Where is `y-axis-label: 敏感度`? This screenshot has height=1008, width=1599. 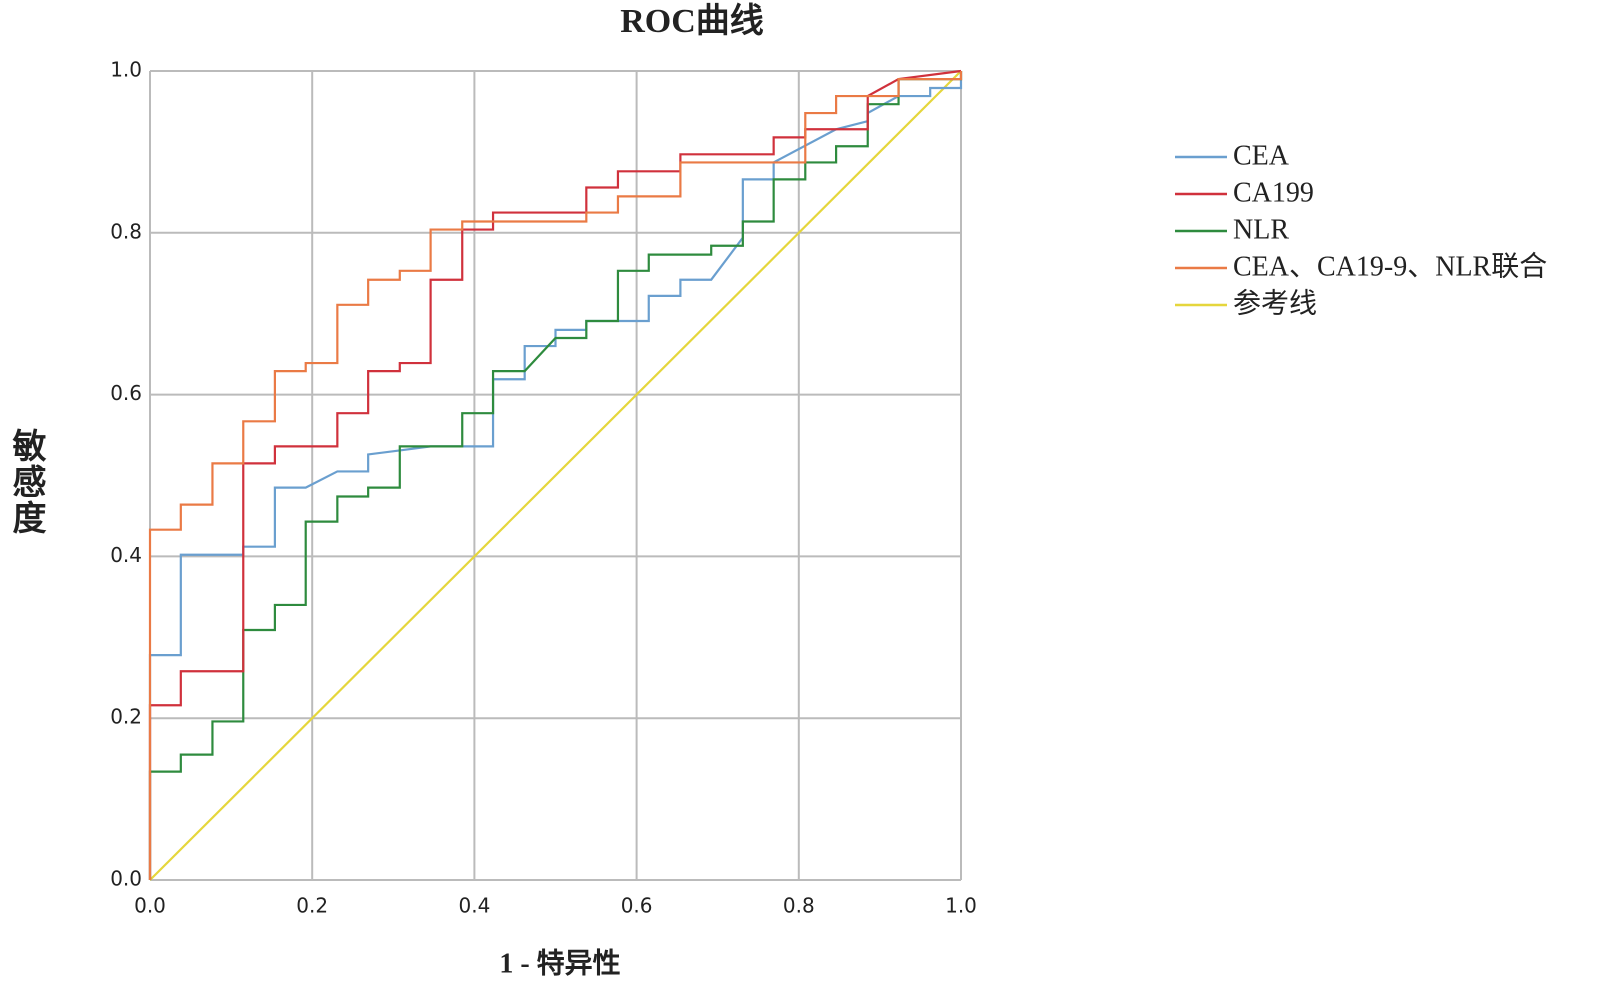
y-axis-label: 敏感度 is located at coordinates (26, 482).